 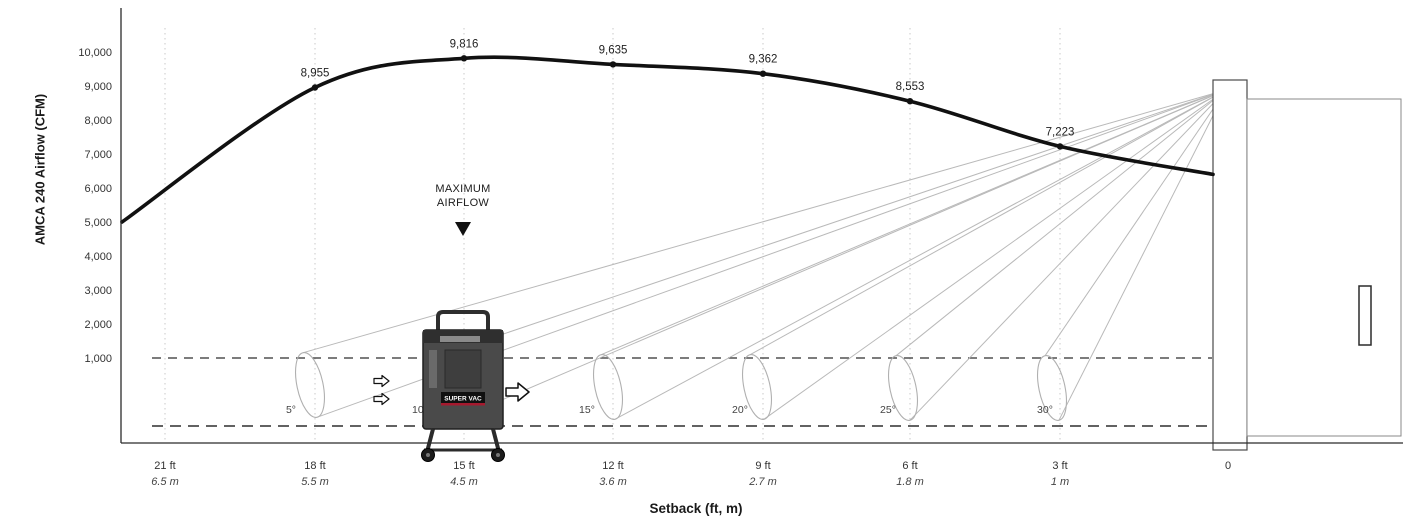 What do you see at coordinates (464, 44) in the screenshot?
I see `data-point-label: 9,816` at bounding box center [464, 44].